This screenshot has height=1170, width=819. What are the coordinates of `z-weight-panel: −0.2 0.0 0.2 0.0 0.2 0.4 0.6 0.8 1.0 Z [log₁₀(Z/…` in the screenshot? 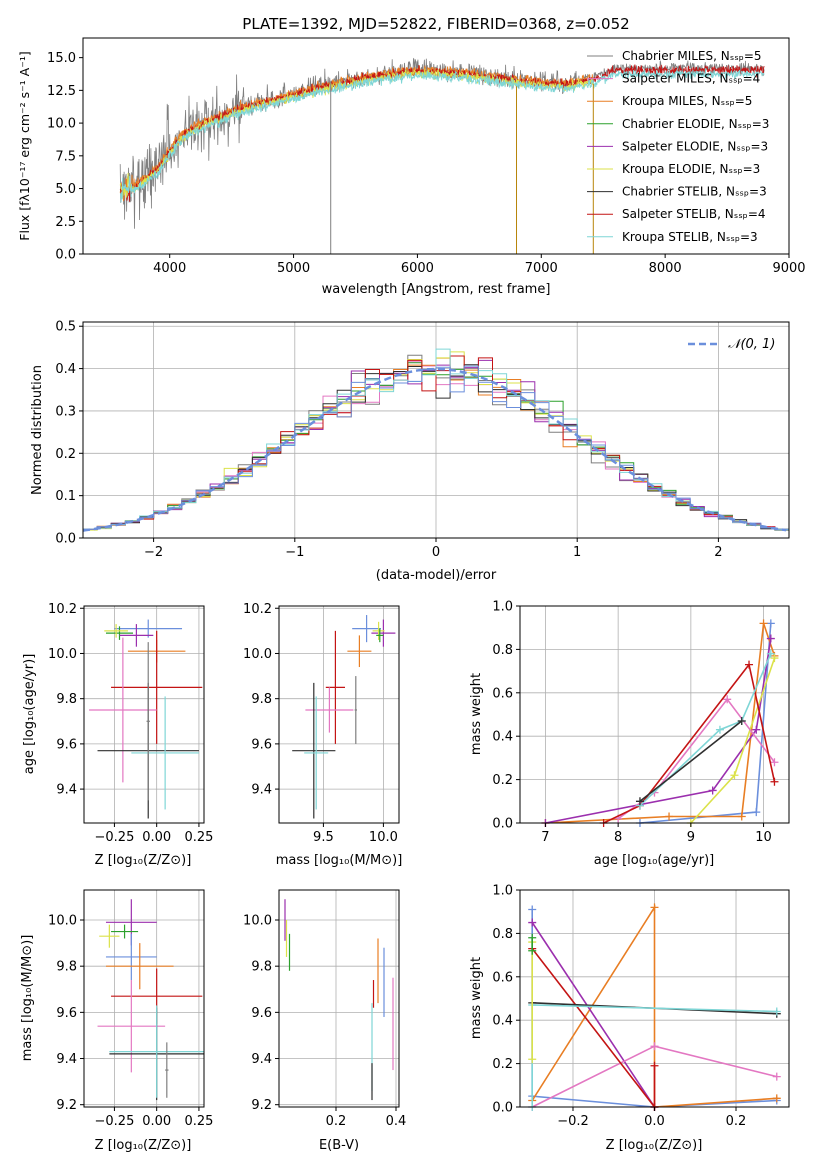 It's located at (629, 1018).